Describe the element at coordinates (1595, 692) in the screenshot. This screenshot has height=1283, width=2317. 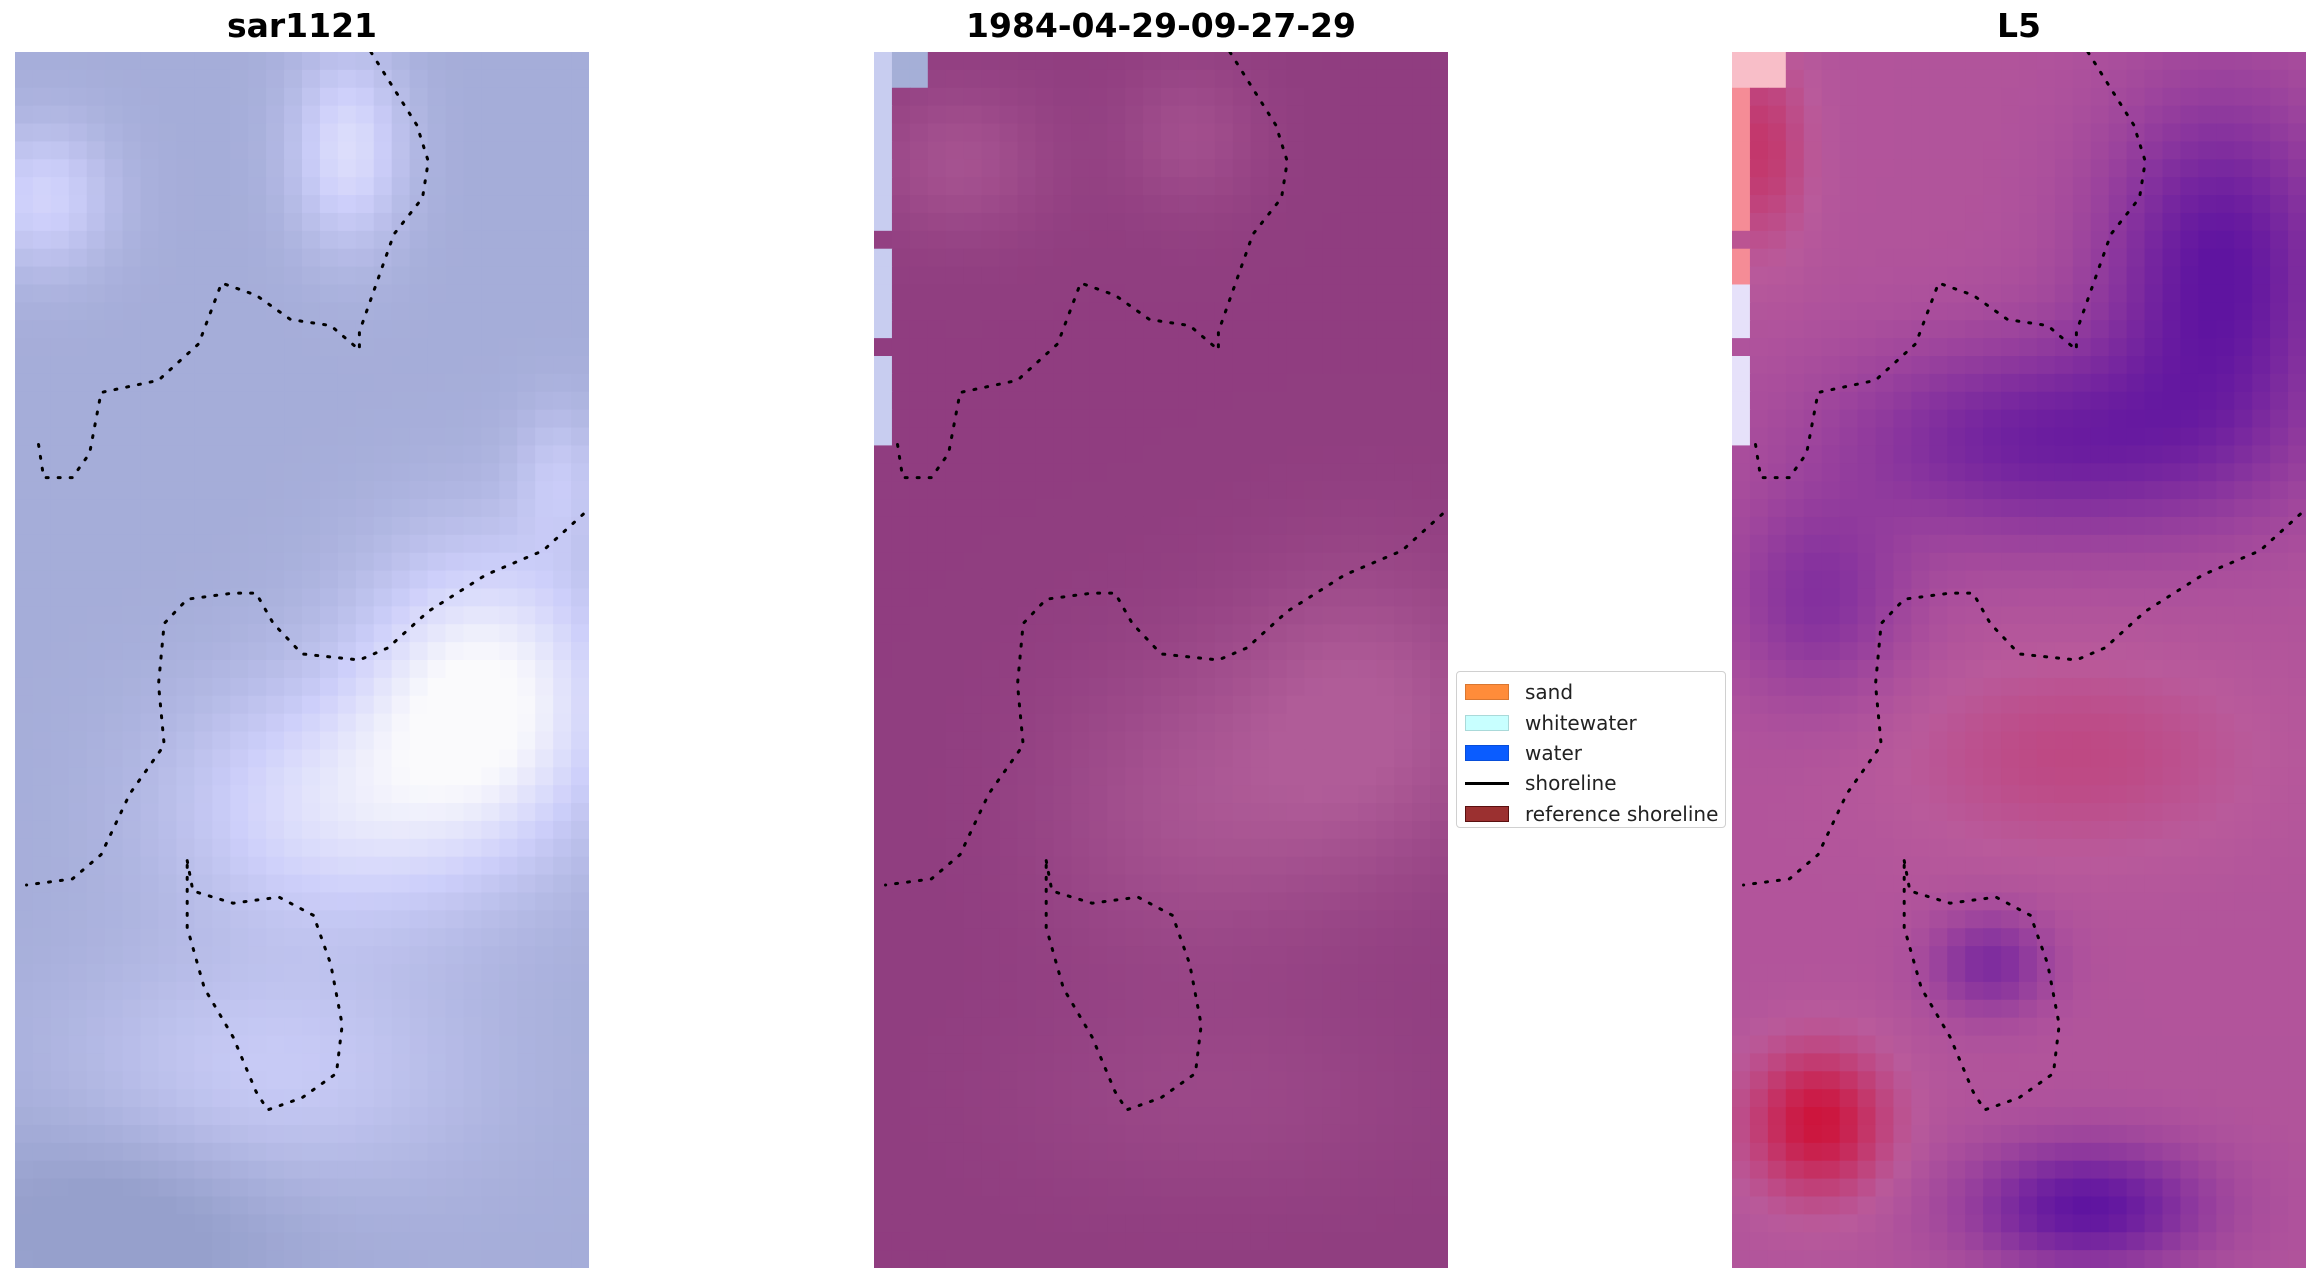
I see `legend-item-sand: sand` at that location.